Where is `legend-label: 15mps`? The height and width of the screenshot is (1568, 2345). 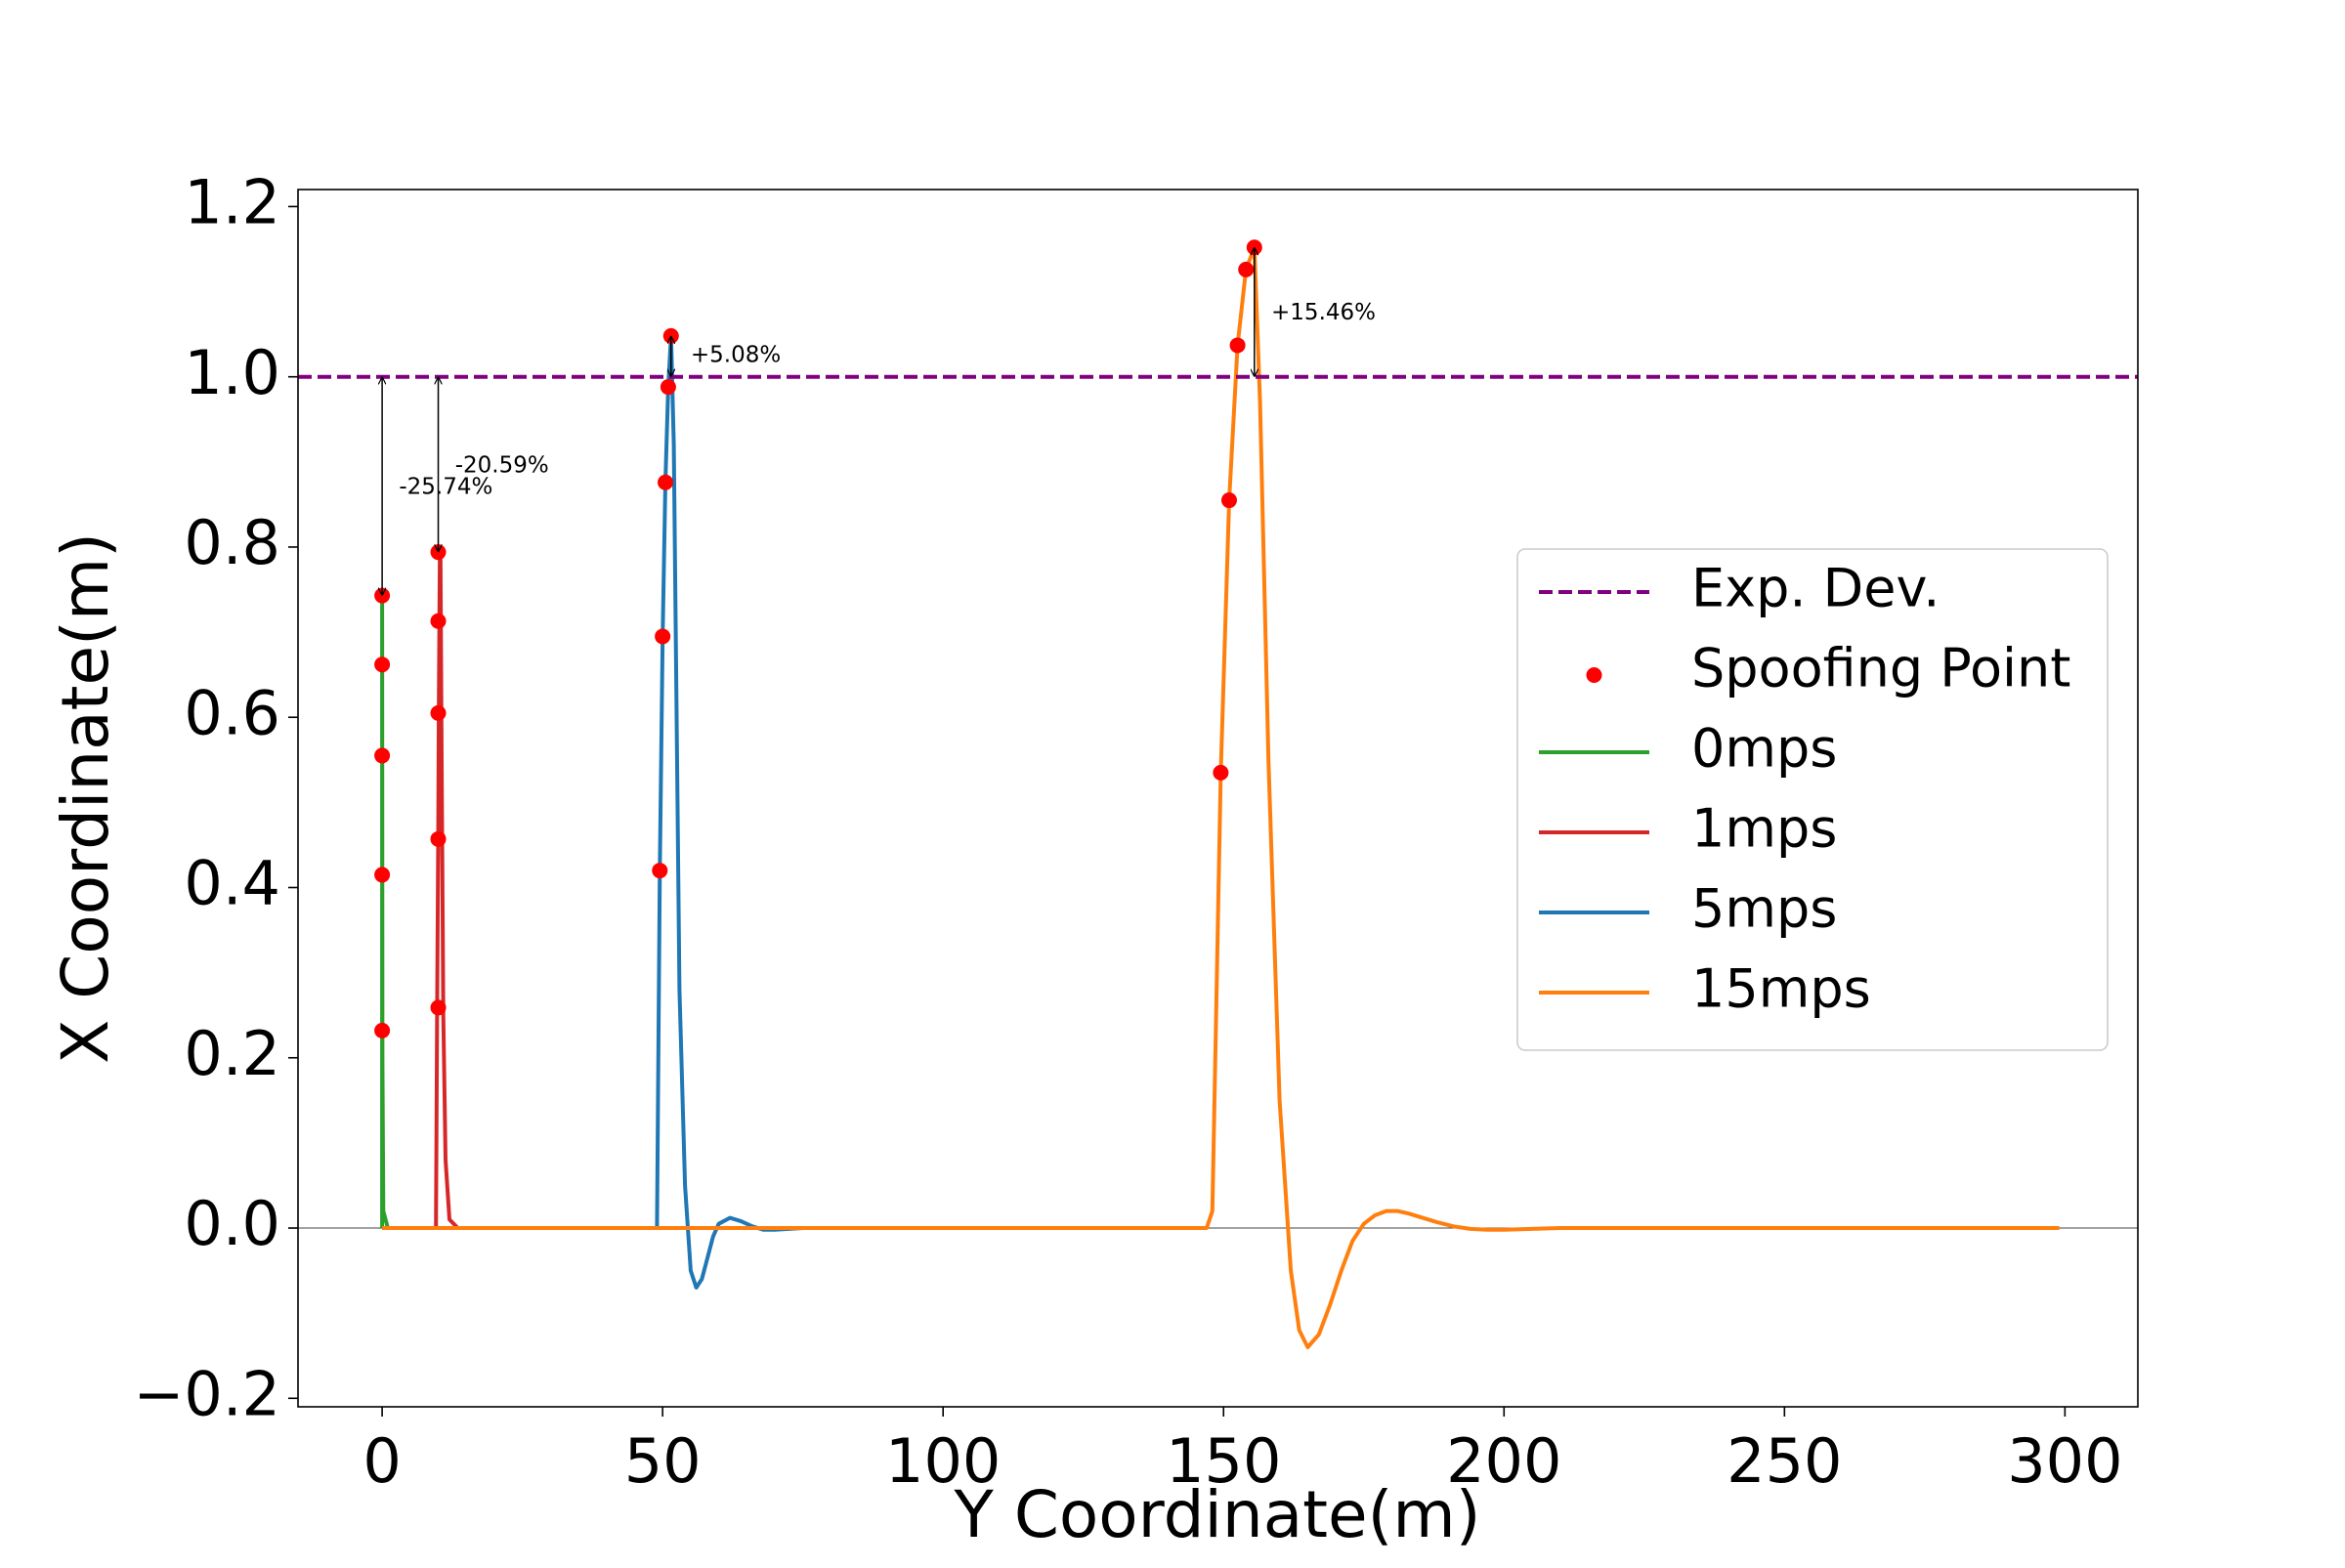 legend-label: 15mps is located at coordinates (1781, 989).